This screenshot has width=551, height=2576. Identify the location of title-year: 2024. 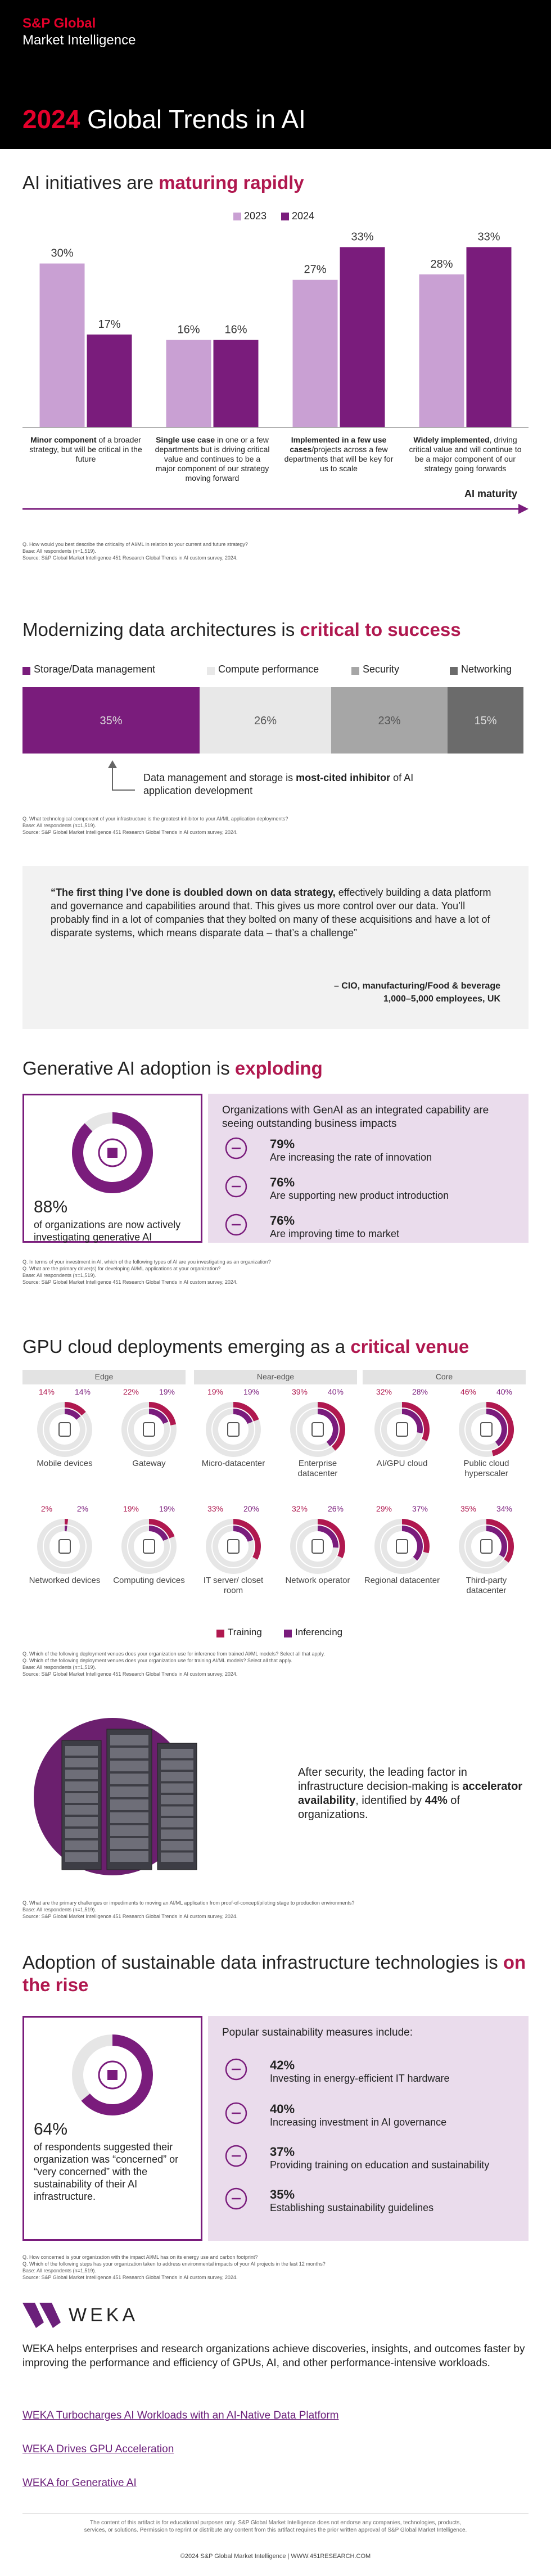
(51, 119).